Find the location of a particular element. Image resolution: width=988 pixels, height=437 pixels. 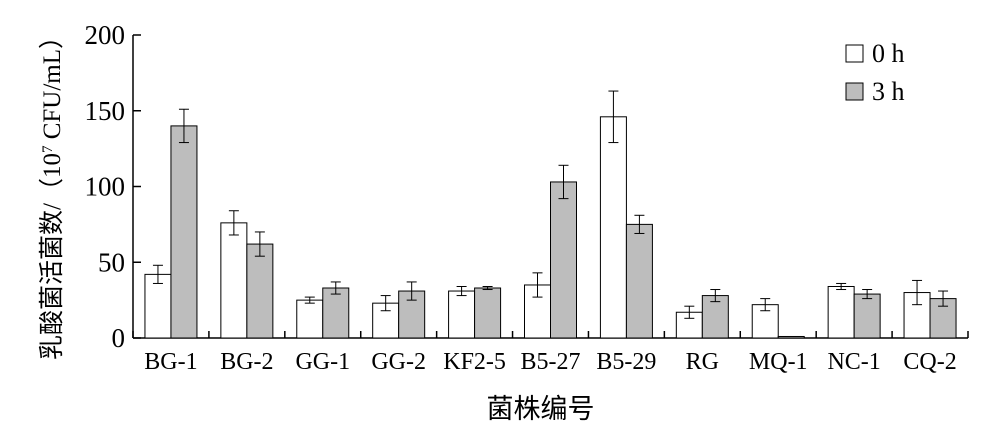

x-axis-label: 菌株编号 is located at coordinates (541, 409).